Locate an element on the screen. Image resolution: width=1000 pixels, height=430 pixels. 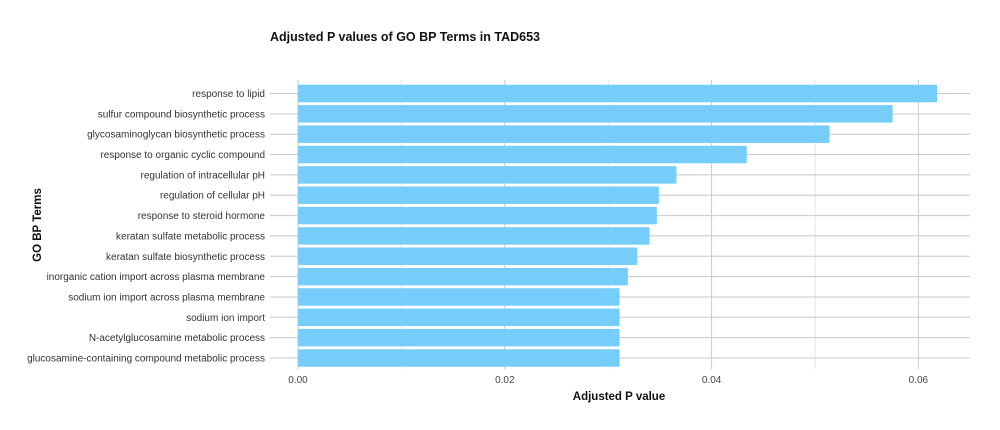
category-label: regulation of cellular pH is located at coordinates (212, 196).